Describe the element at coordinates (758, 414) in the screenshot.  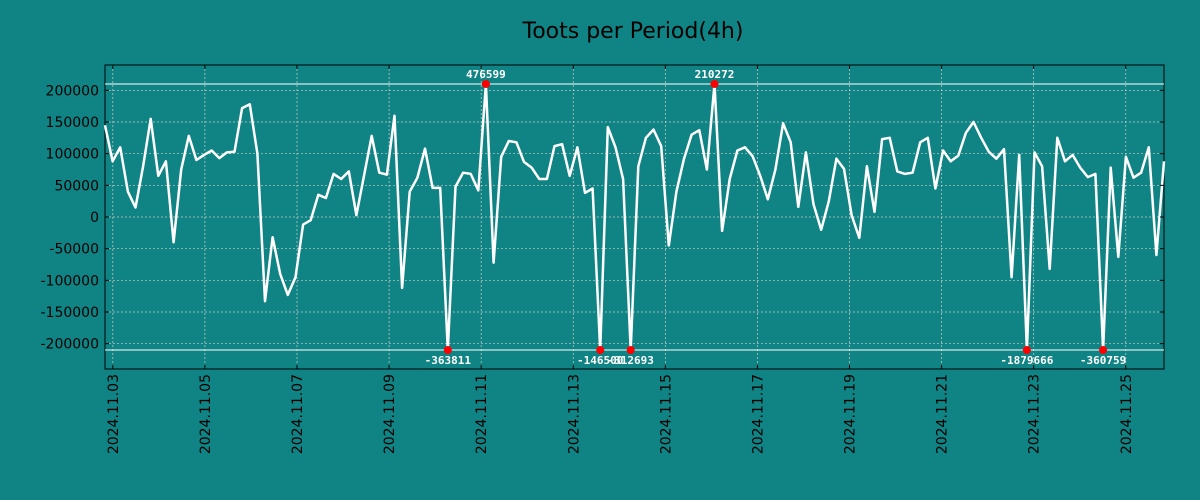
I see `x-tick-label: 2024.11.17` at that location.